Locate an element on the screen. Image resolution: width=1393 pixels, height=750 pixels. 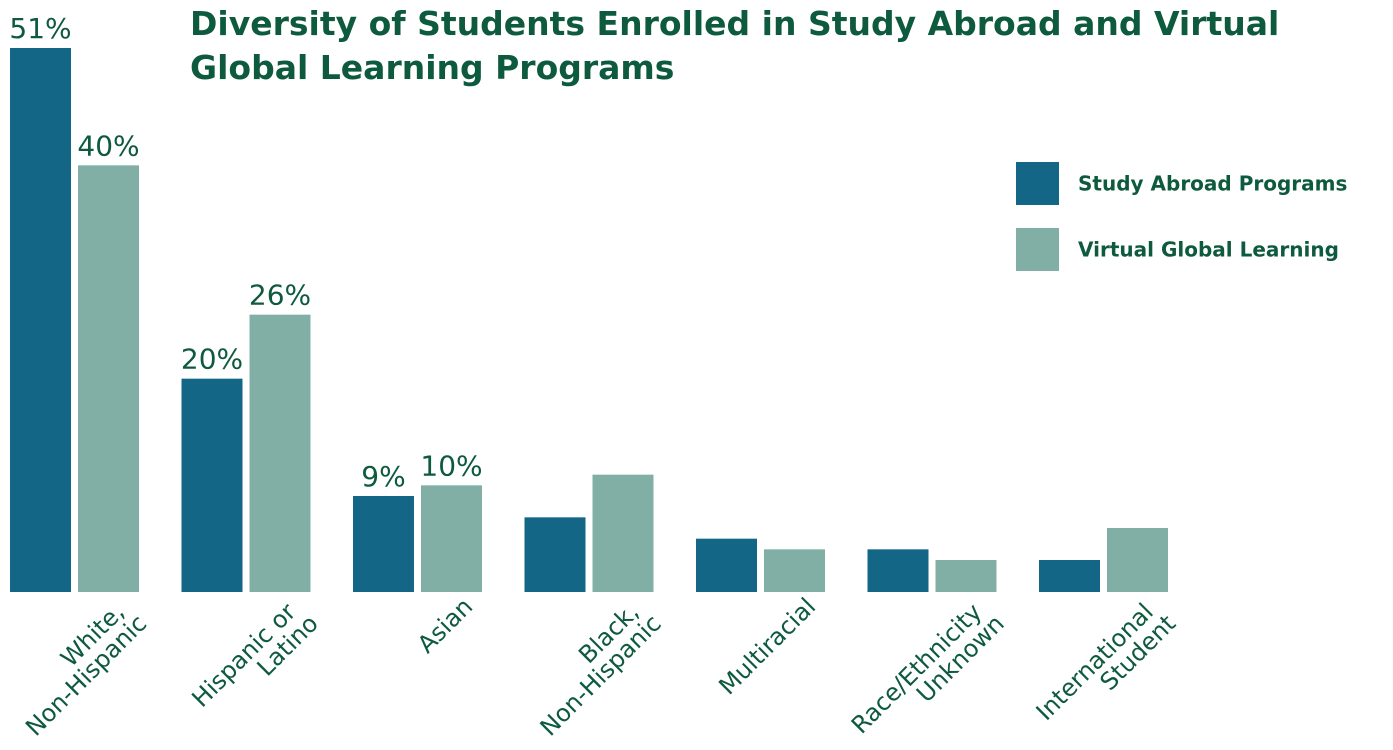
data-label: 51% is located at coordinates (40, 28).